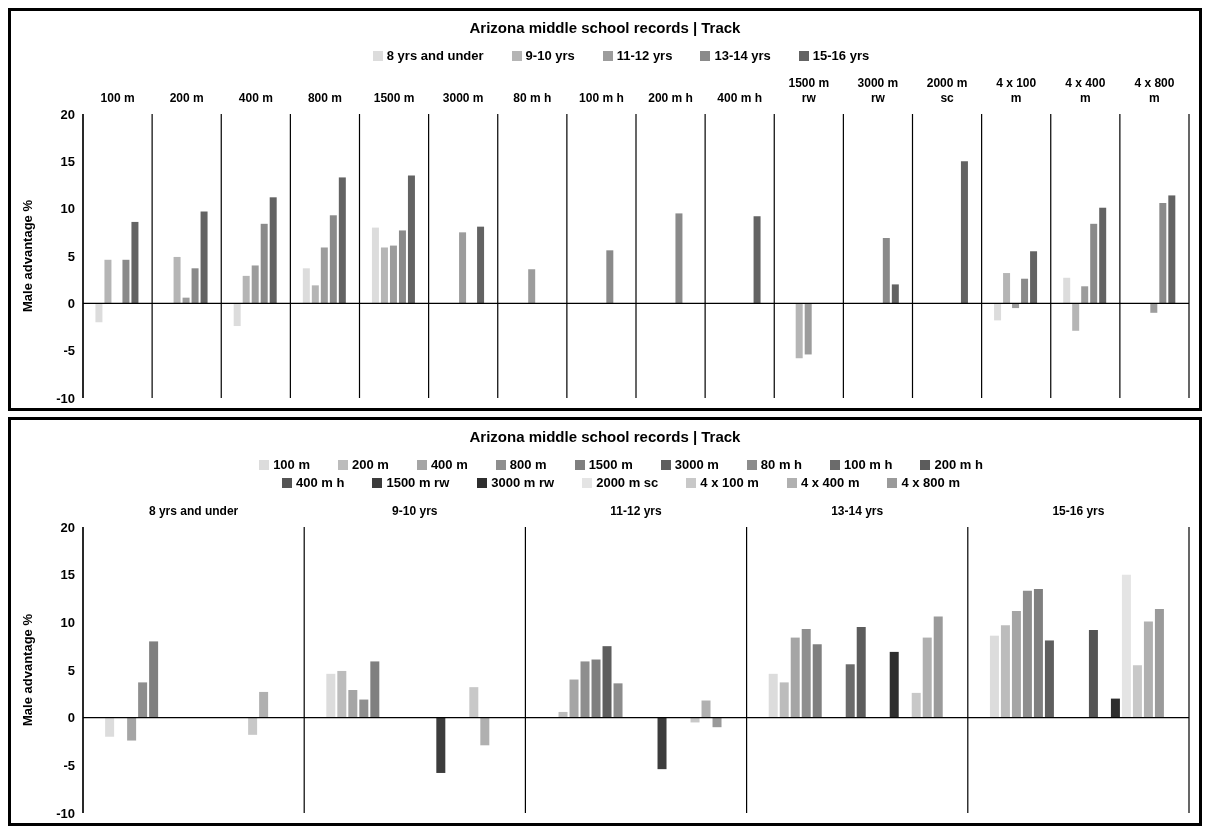 This screenshot has width=1216, height=827. Describe the element at coordinates (418, 482) in the screenshot. I see `legend-label: 1500 m rw` at that location.